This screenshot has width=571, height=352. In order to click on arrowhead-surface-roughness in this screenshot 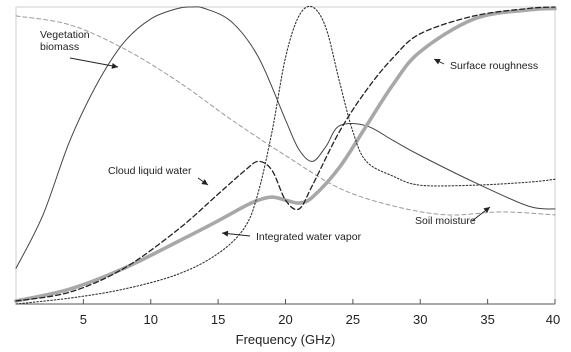, I will do `click(437, 62)`.